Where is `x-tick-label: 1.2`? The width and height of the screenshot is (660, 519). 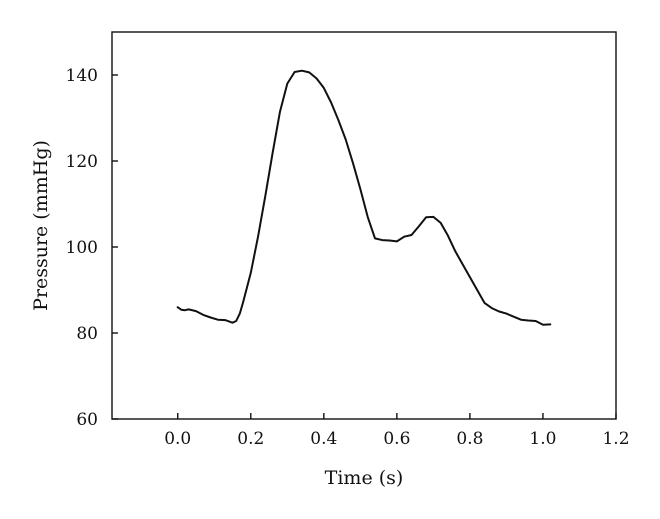
x-tick-label: 1.2 is located at coordinates (615, 439).